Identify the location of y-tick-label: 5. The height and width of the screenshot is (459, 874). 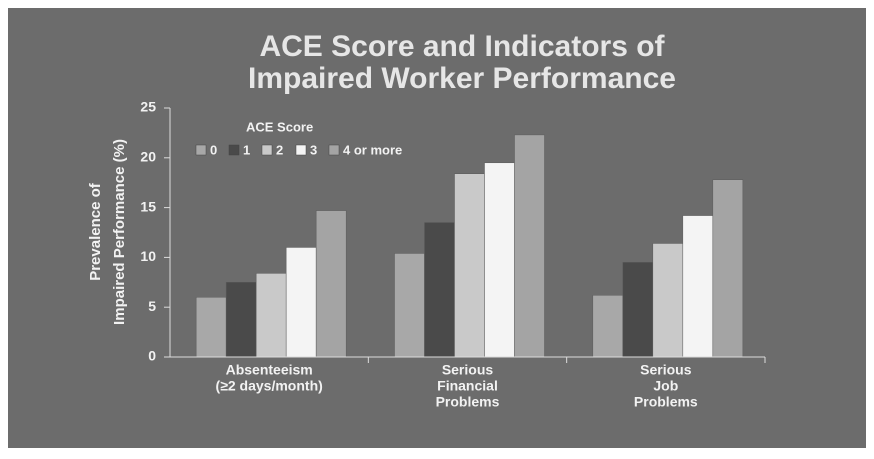
(152, 306).